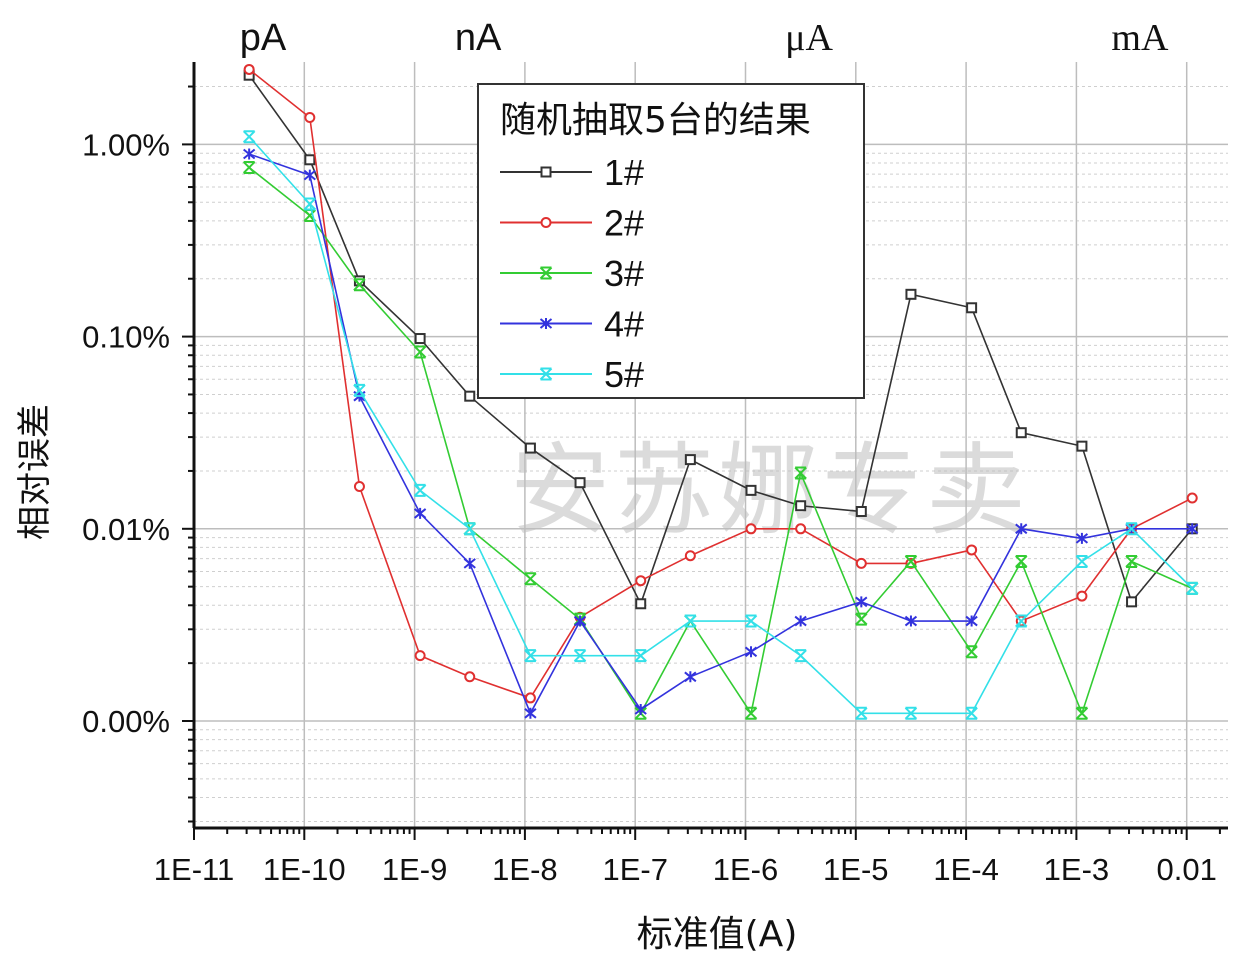  What do you see at coordinates (35, 472) in the screenshot?
I see `y-axis-label: 相对误差` at bounding box center [35, 472].